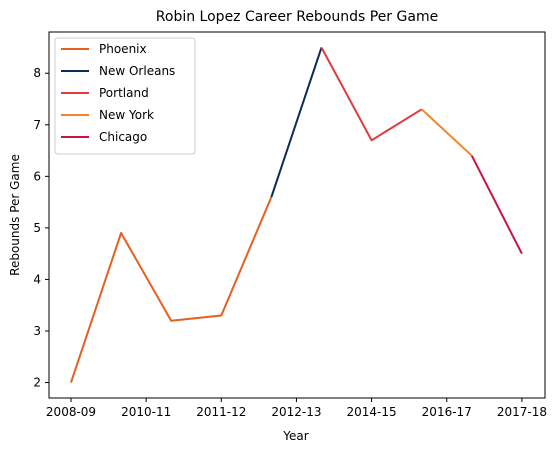 This screenshot has height=453, width=560. Describe the element at coordinates (297, 17) in the screenshot. I see `chart-title: Robin Lopez Career Rebounds Per Game` at that location.